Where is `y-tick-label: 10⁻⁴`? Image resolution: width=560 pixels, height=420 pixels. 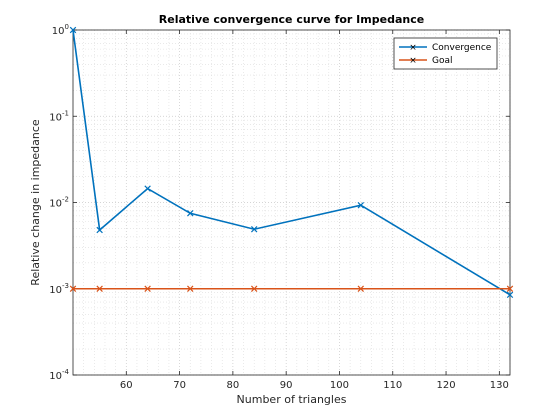
y-tick-label: 10⁻⁴ is located at coordinates (59, 375).